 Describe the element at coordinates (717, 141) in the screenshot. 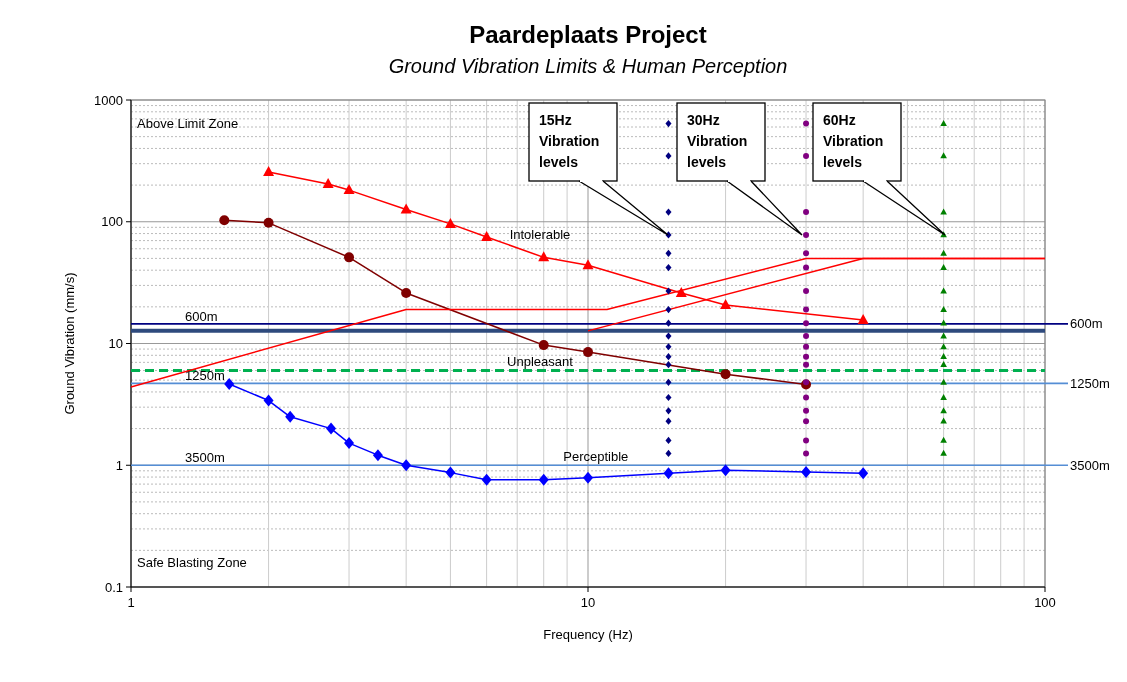

I see `annotation: 30Hz Vibration levels` at that location.